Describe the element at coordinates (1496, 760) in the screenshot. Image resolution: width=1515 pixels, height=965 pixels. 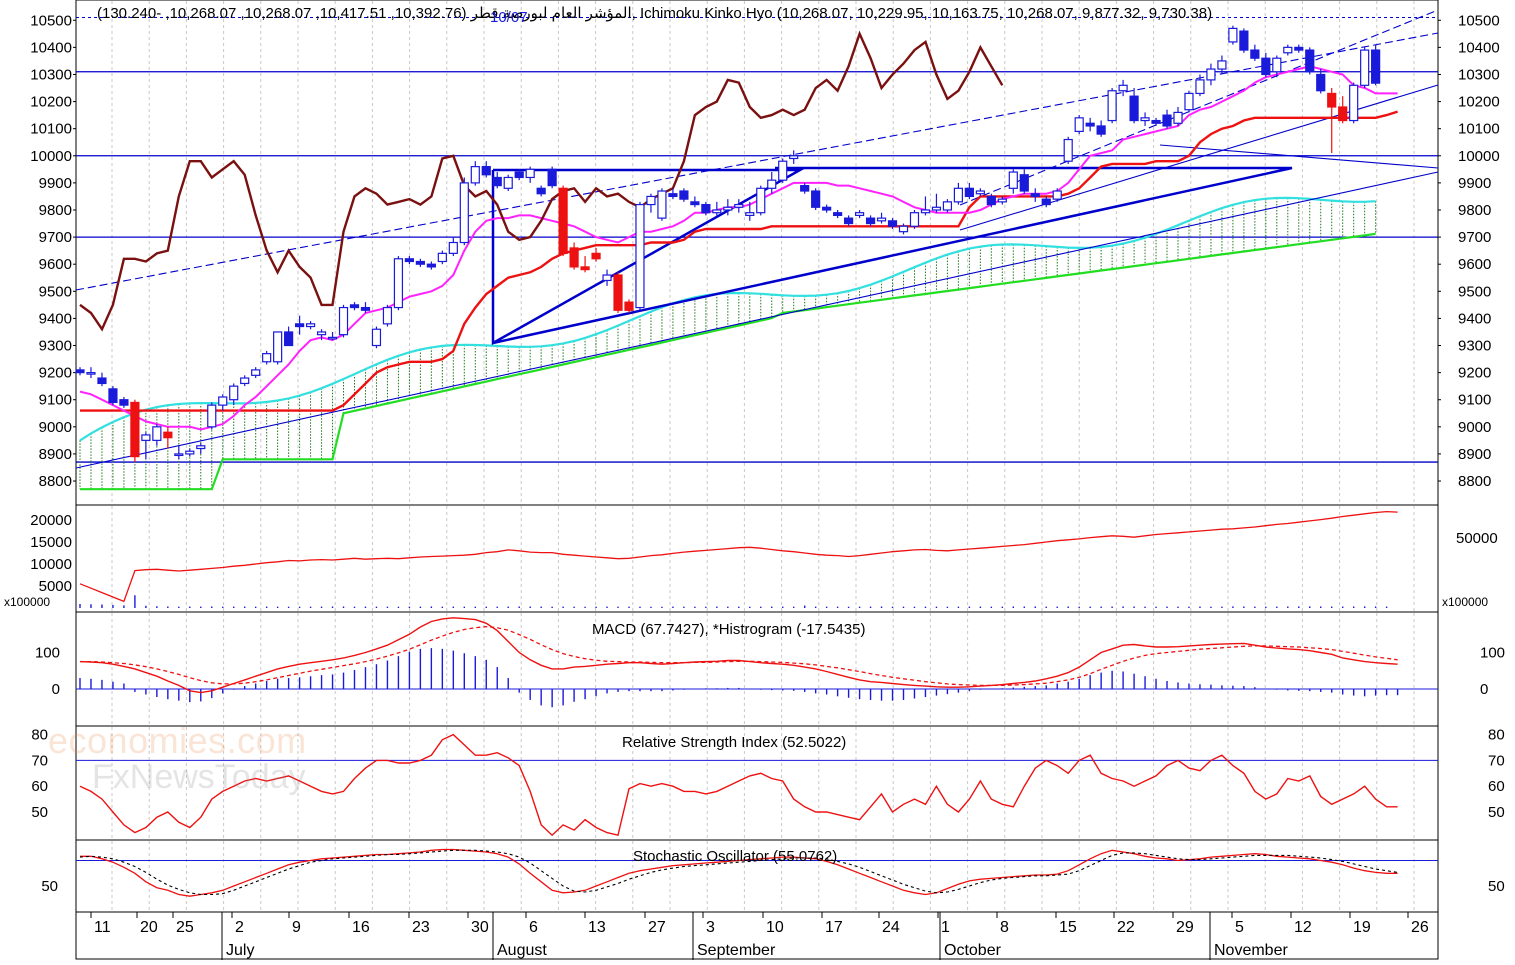
I see `rsi-tick-right: 70` at that location.